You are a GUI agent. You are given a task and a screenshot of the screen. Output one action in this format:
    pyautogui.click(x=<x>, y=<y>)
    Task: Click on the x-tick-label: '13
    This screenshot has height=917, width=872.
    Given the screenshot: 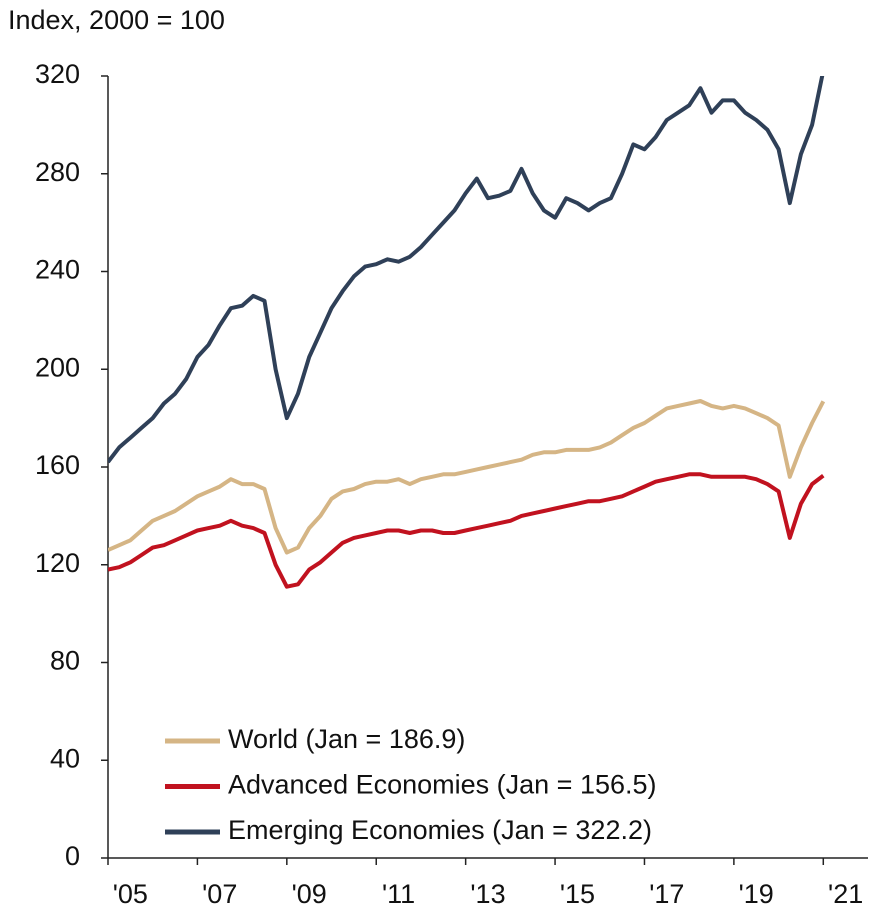 What is the action you would take?
    pyautogui.click(x=487, y=894)
    